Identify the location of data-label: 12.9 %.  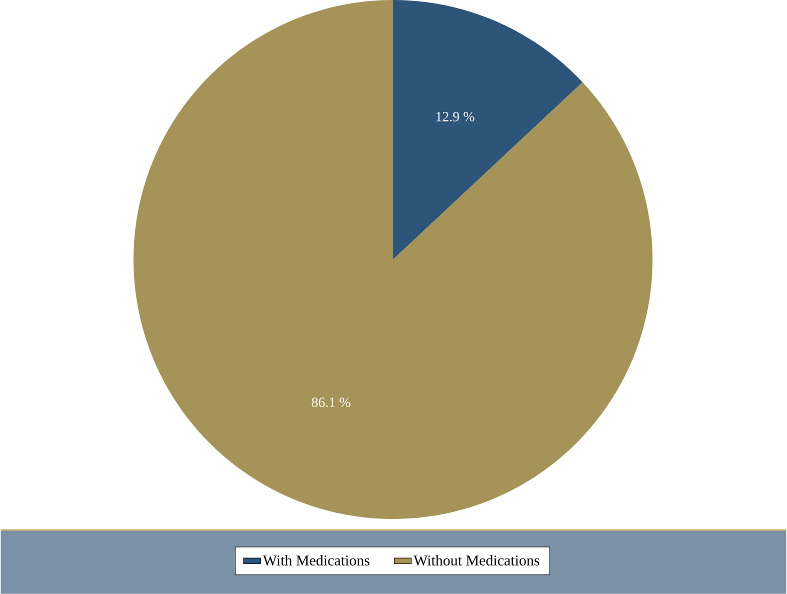
(455, 117).